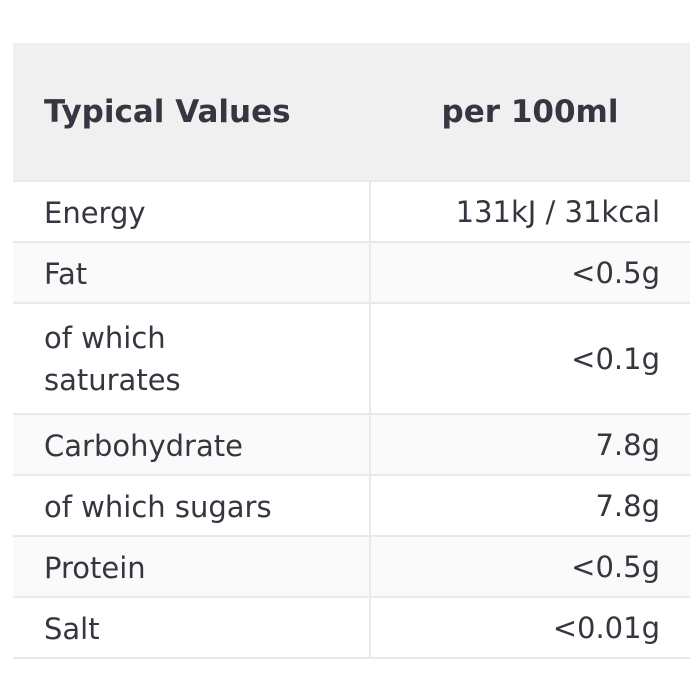 The image size is (700, 700). What do you see at coordinates (529, 272) in the screenshot?
I see `row-value-fat: <0.5g` at bounding box center [529, 272].